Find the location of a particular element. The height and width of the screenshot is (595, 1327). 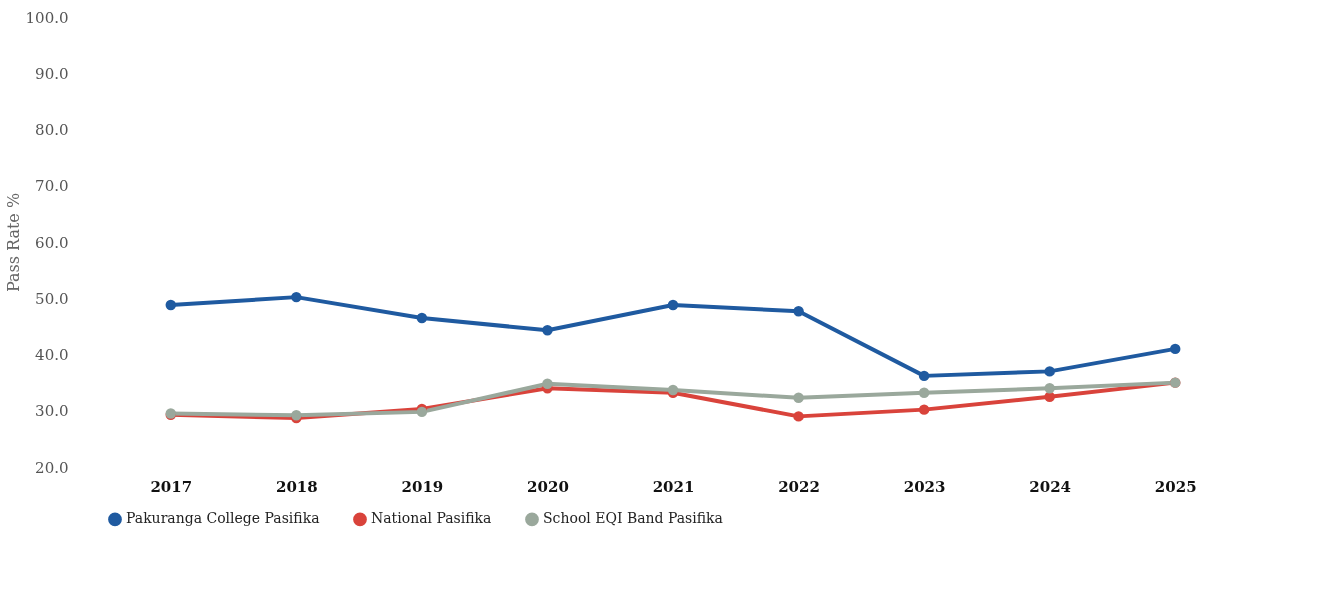

x-tick-label: 2020 is located at coordinates (548, 486).